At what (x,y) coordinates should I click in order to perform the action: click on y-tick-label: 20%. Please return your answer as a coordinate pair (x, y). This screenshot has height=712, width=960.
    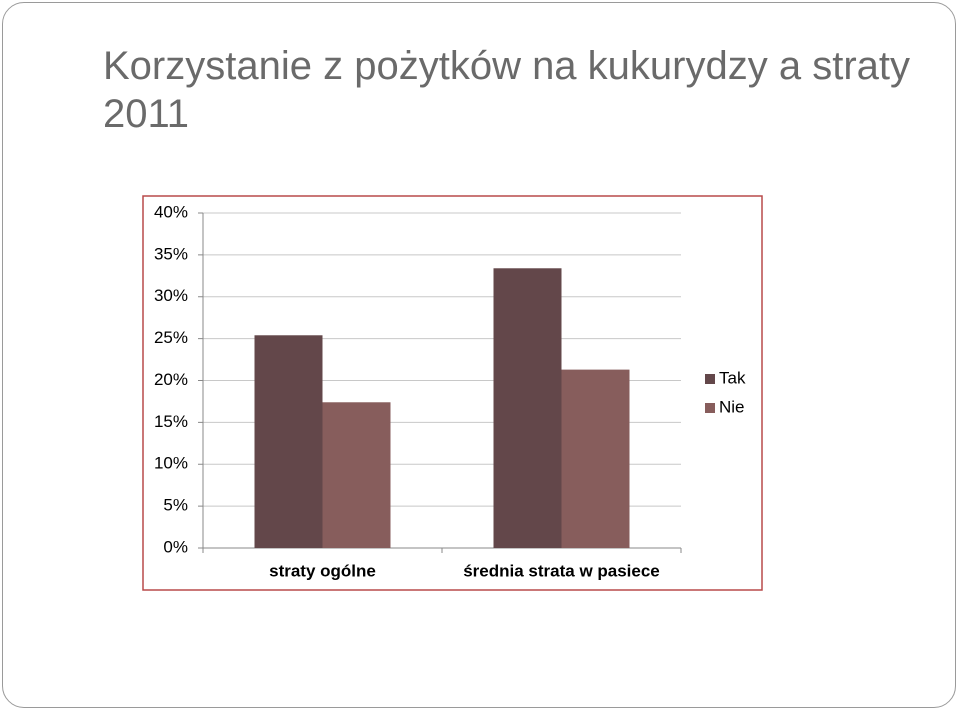
    Looking at the image, I should click on (171, 379).